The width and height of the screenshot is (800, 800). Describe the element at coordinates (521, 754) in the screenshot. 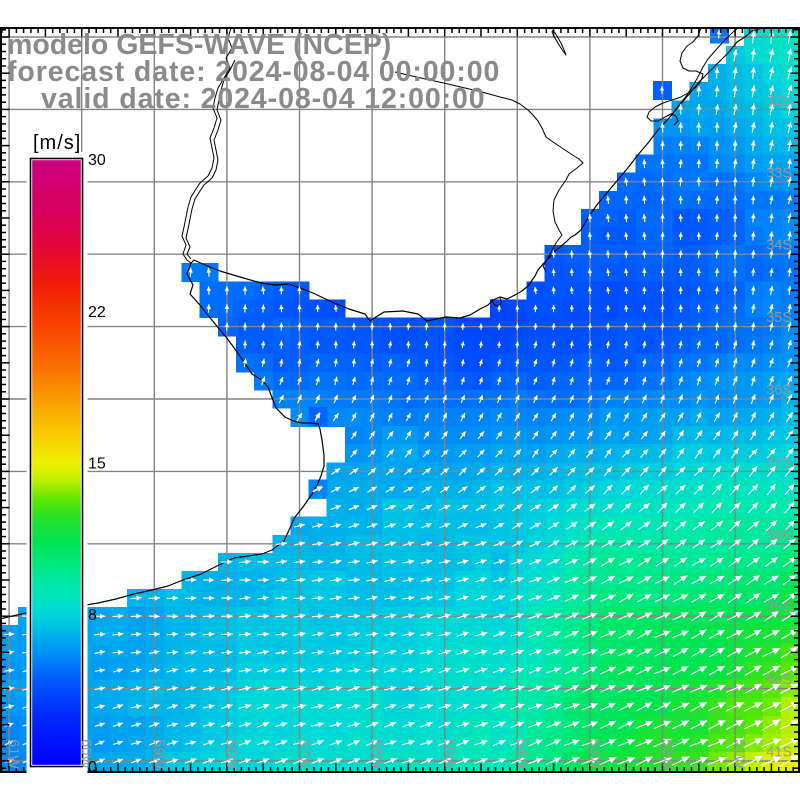

I see `svg-text: 54W` at that location.